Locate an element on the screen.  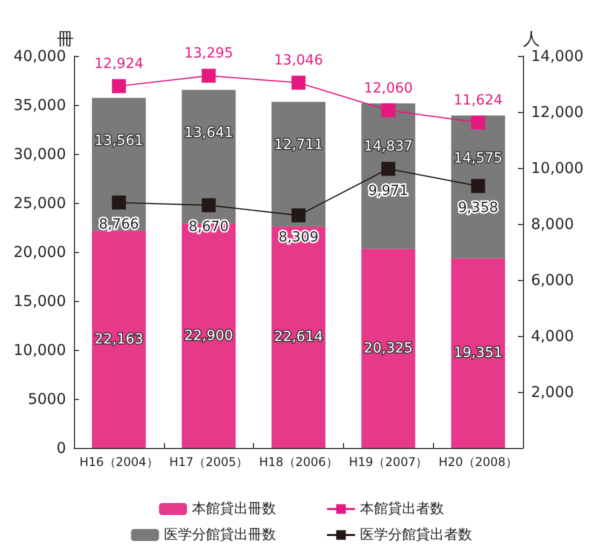
x-tick-label: H17（2005） is located at coordinates (208, 462).